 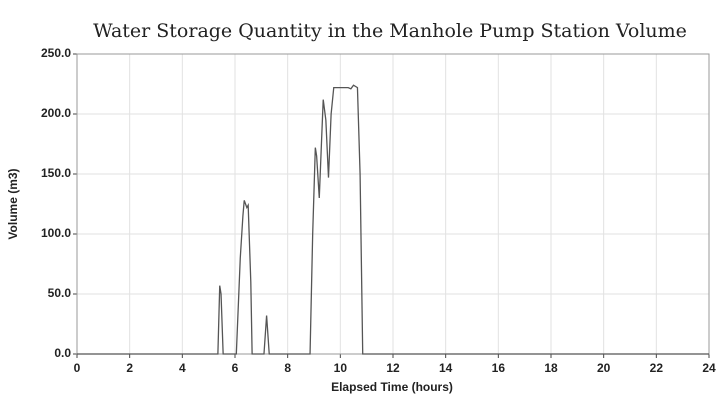 What do you see at coordinates (499, 368) in the screenshot?
I see `x-tick-label: 16` at bounding box center [499, 368].